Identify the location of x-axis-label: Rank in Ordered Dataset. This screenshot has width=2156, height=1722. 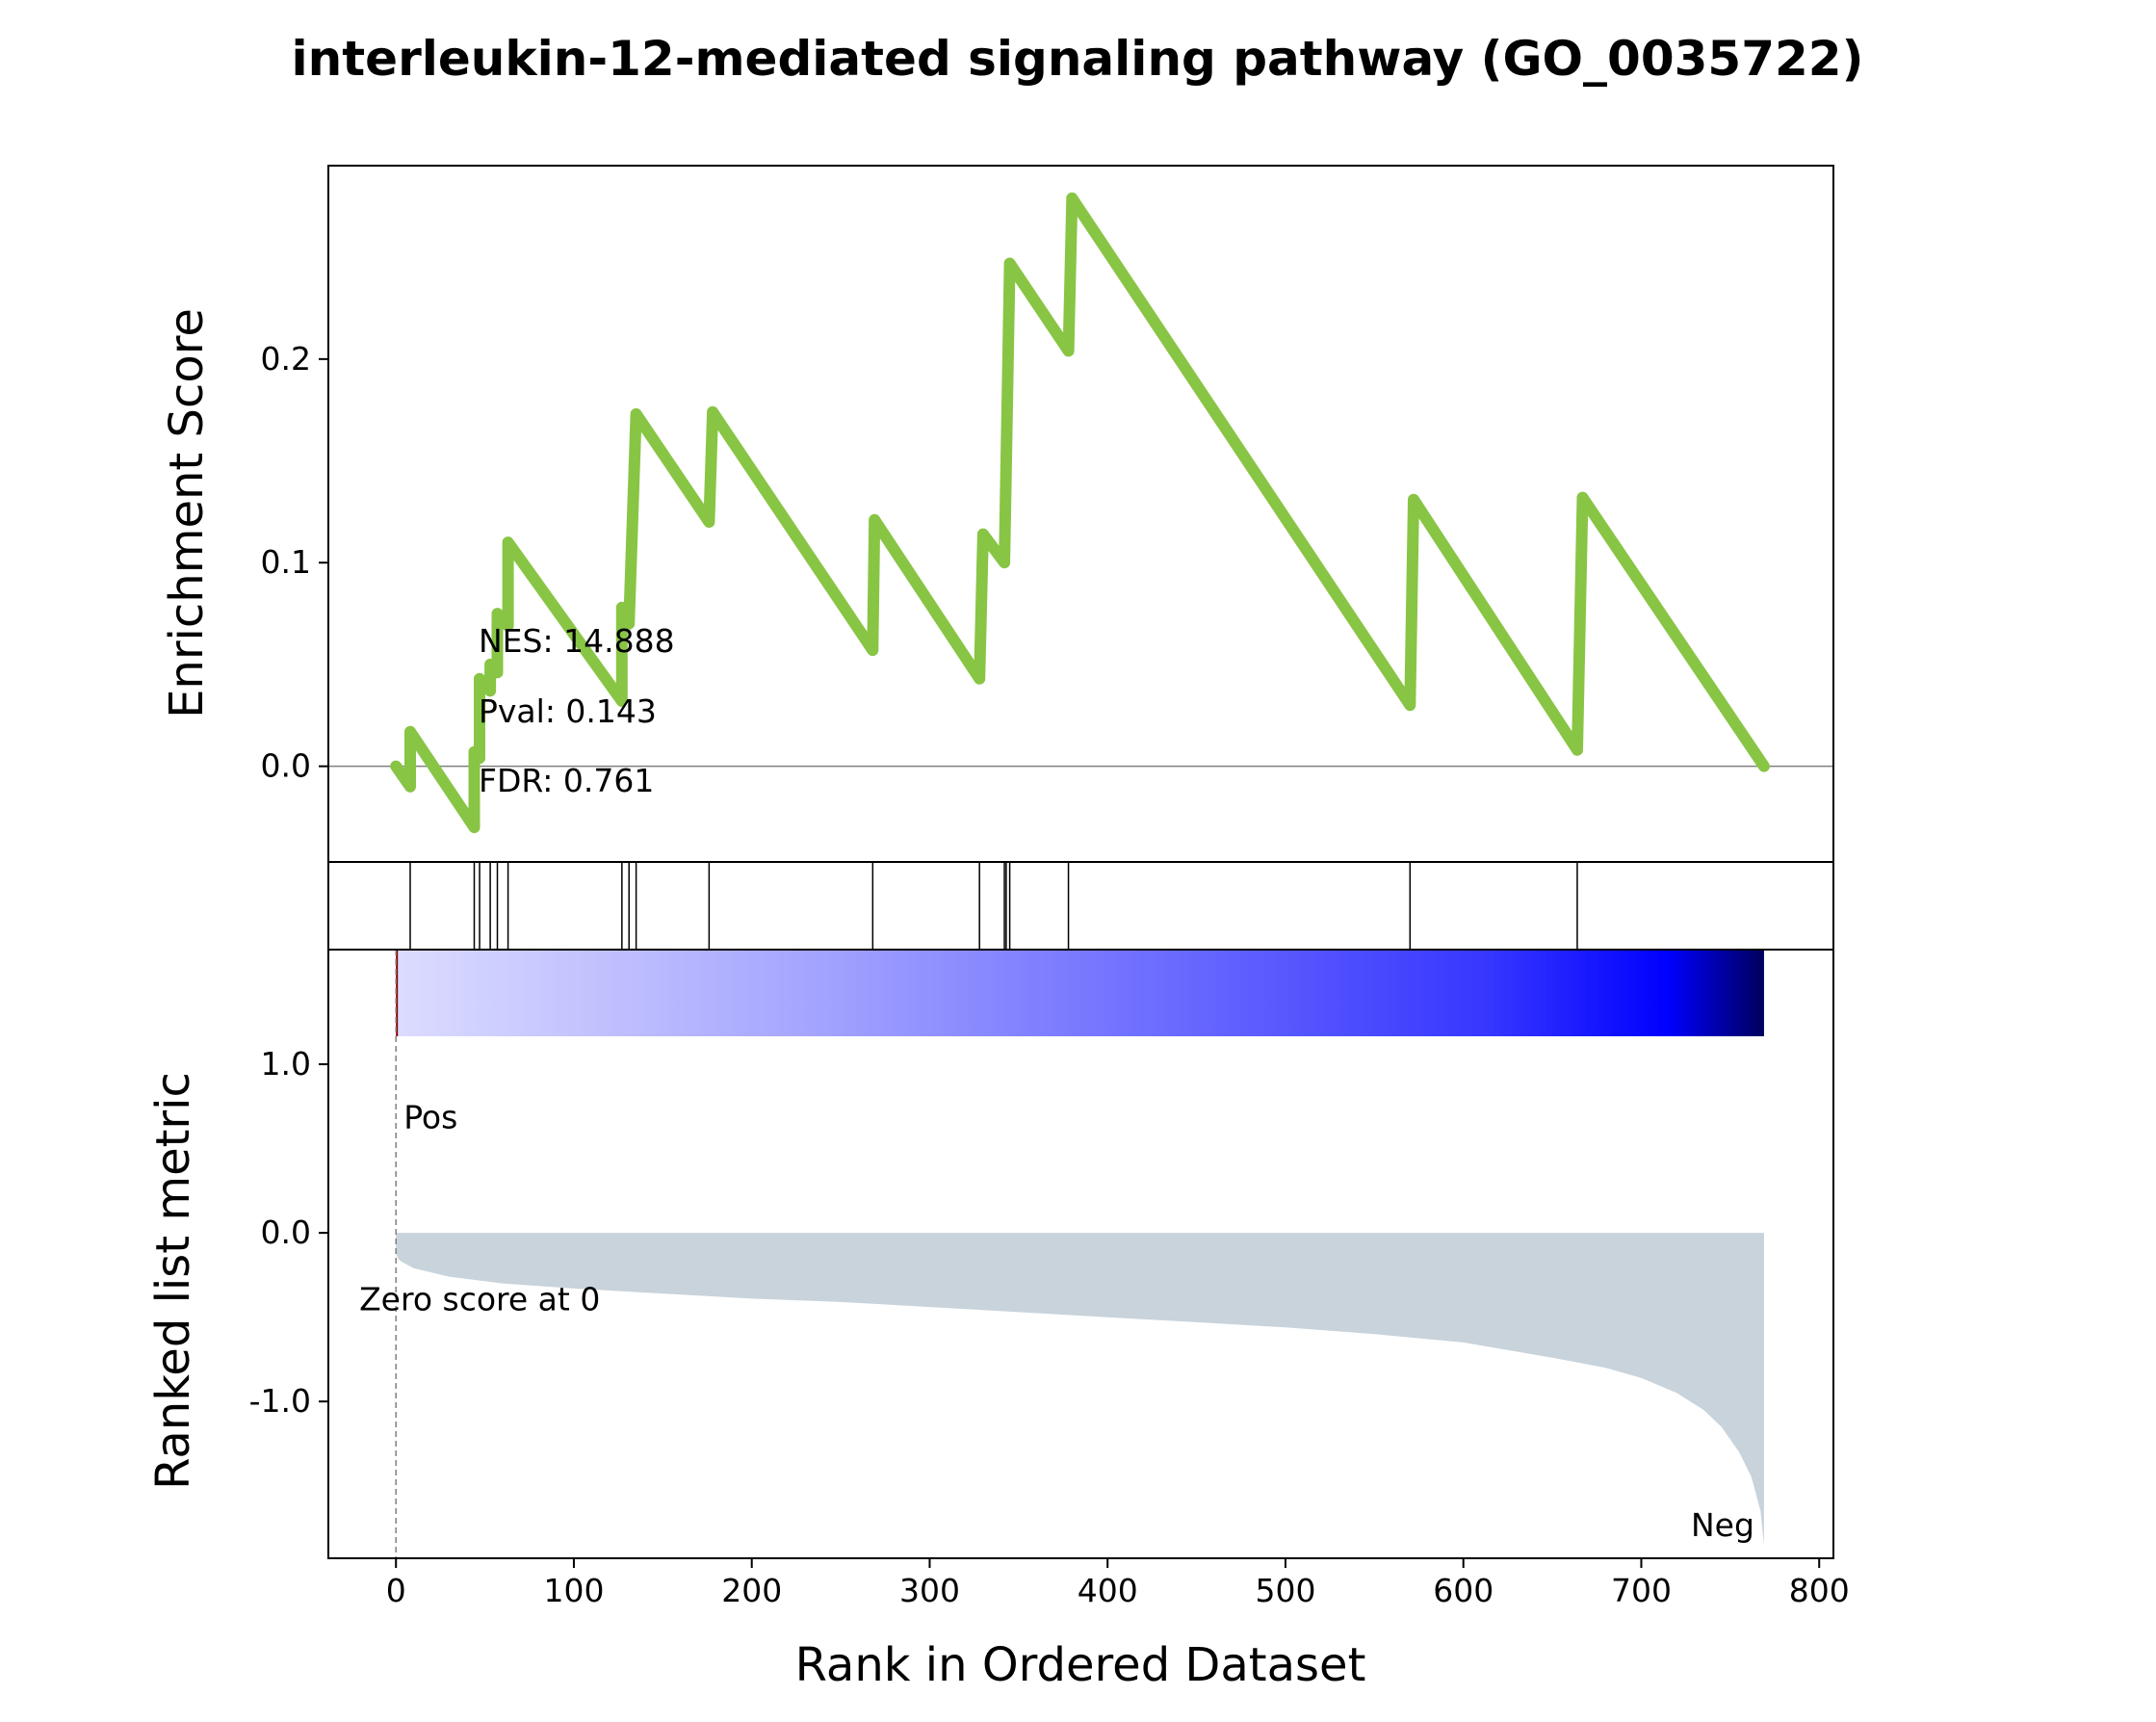
(1080, 1665).